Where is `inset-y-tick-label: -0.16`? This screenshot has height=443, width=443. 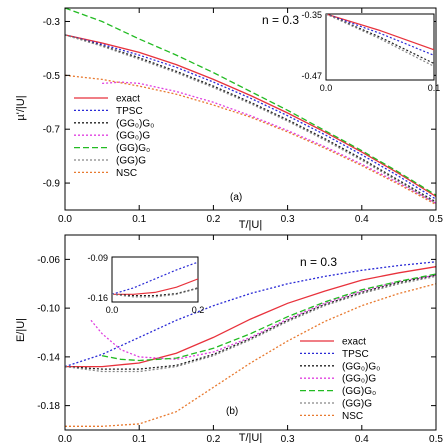 inset-y-tick-label: -0.16 is located at coordinates (97, 298).